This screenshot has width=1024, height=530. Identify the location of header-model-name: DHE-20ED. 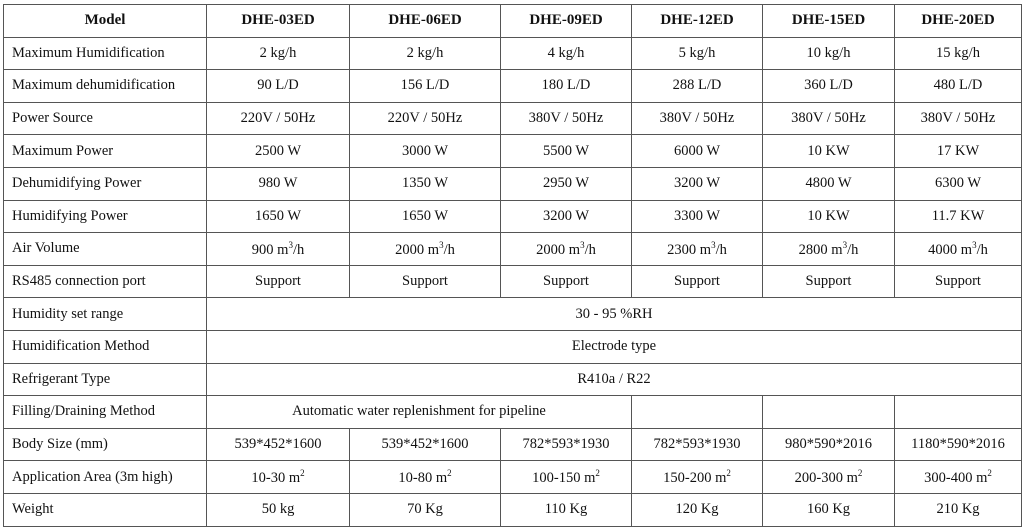
(958, 21).